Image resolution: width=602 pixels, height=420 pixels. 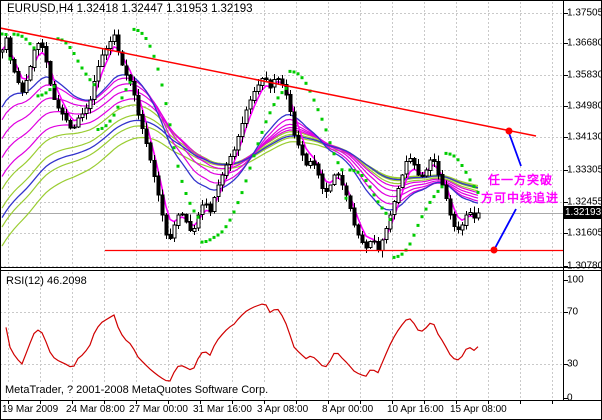 What do you see at coordinates (242, 342) in the screenshot?
I see `rsi-line` at bounding box center [242, 342].